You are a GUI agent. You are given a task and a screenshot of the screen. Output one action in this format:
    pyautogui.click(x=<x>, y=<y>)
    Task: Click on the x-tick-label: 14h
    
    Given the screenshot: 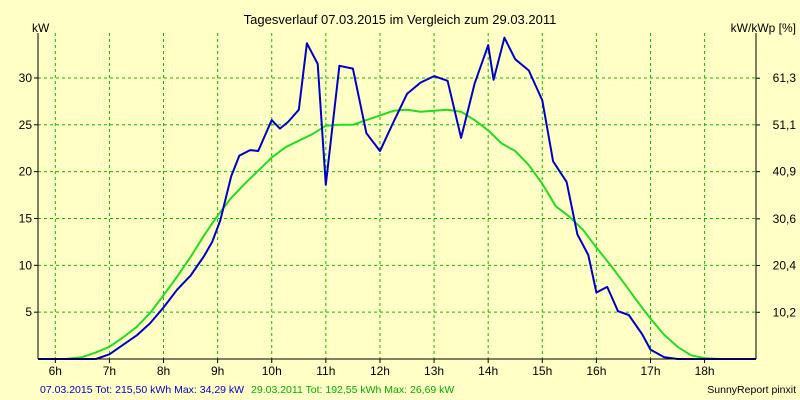 What is the action you would take?
    pyautogui.click(x=488, y=371)
    